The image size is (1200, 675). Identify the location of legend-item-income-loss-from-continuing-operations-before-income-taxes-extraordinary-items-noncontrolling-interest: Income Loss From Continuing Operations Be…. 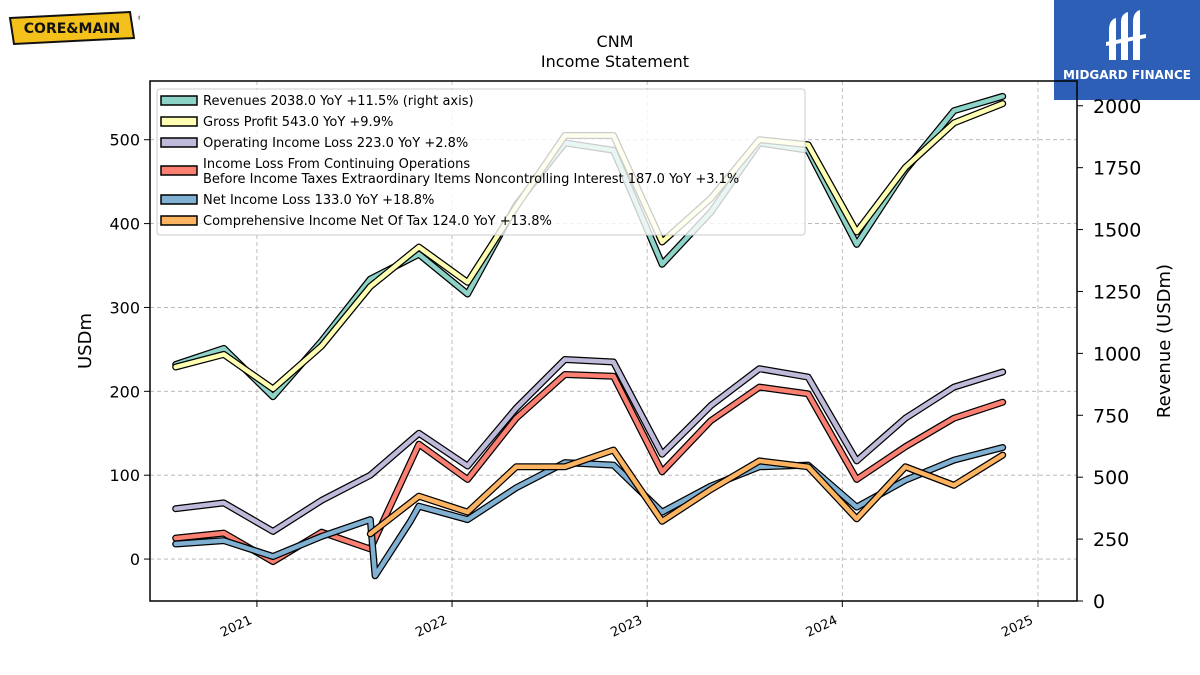
(449, 172).